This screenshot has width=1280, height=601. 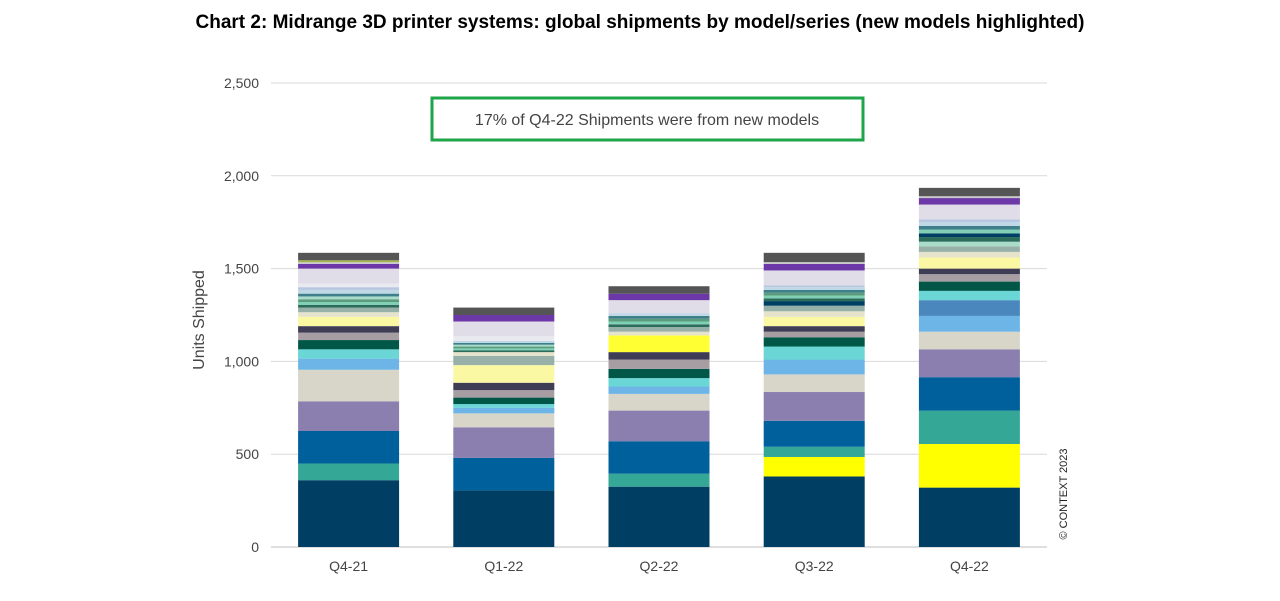 I want to click on y-tick-label: 1,000, so click(x=241, y=361).